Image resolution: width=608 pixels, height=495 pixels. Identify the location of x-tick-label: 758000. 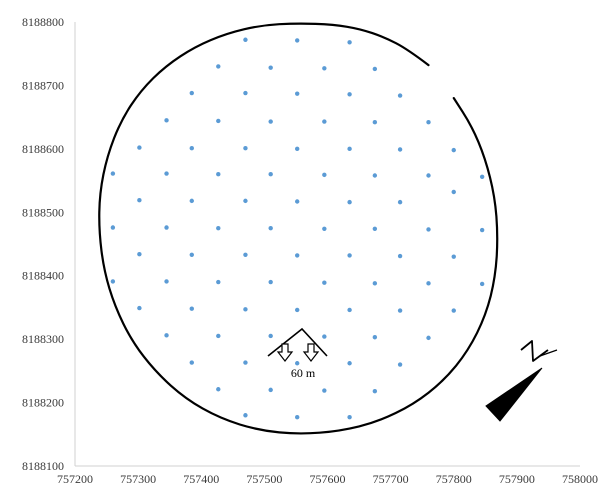
(580, 479).